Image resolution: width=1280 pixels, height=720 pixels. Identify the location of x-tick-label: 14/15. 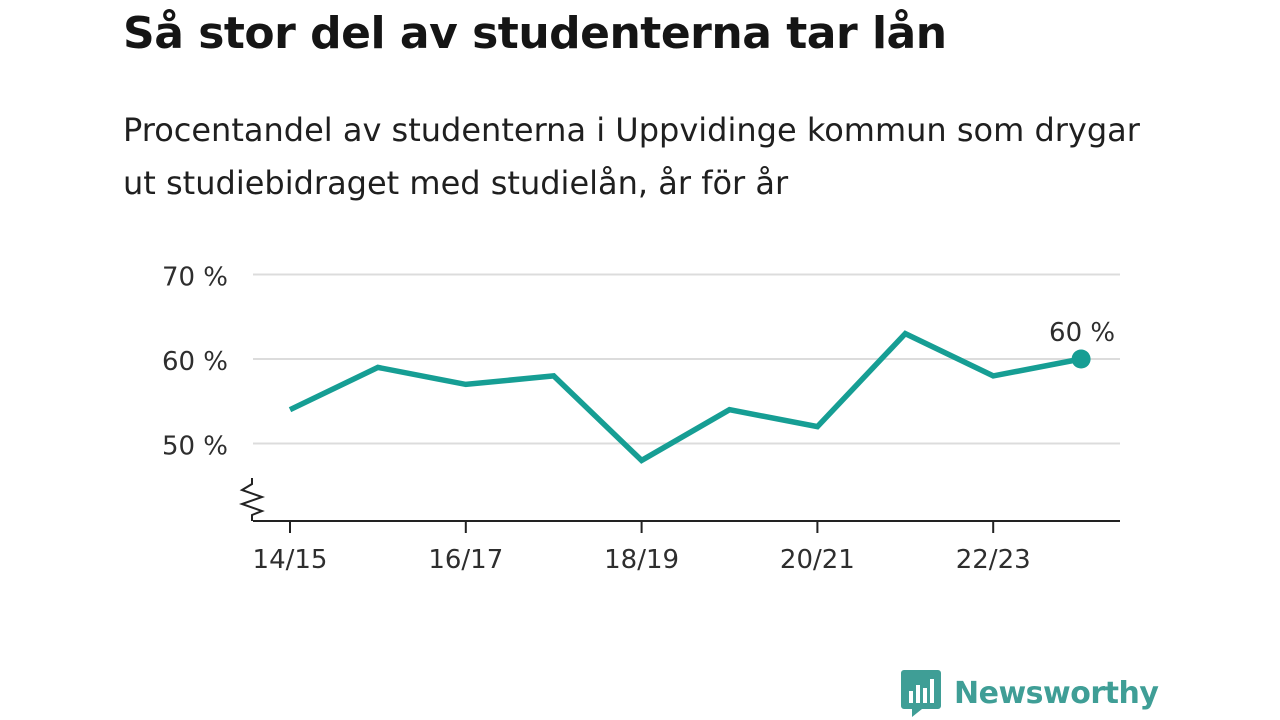
(290, 560).